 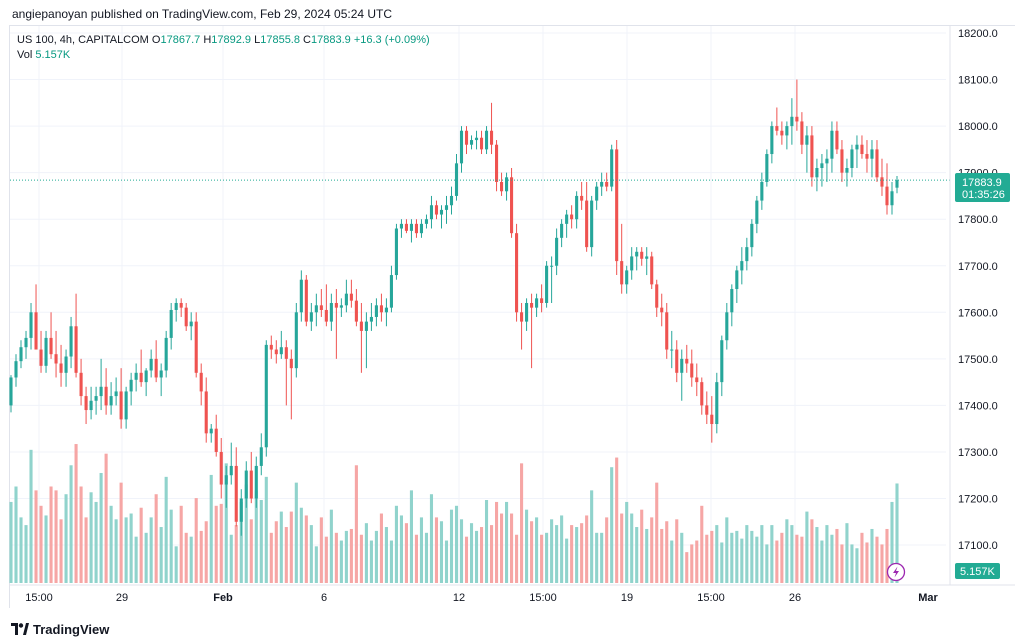 I want to click on time-axis: 15:00 29 Feb 6 12 15:00 19 15:00 26 Mar, so click(x=512, y=594).